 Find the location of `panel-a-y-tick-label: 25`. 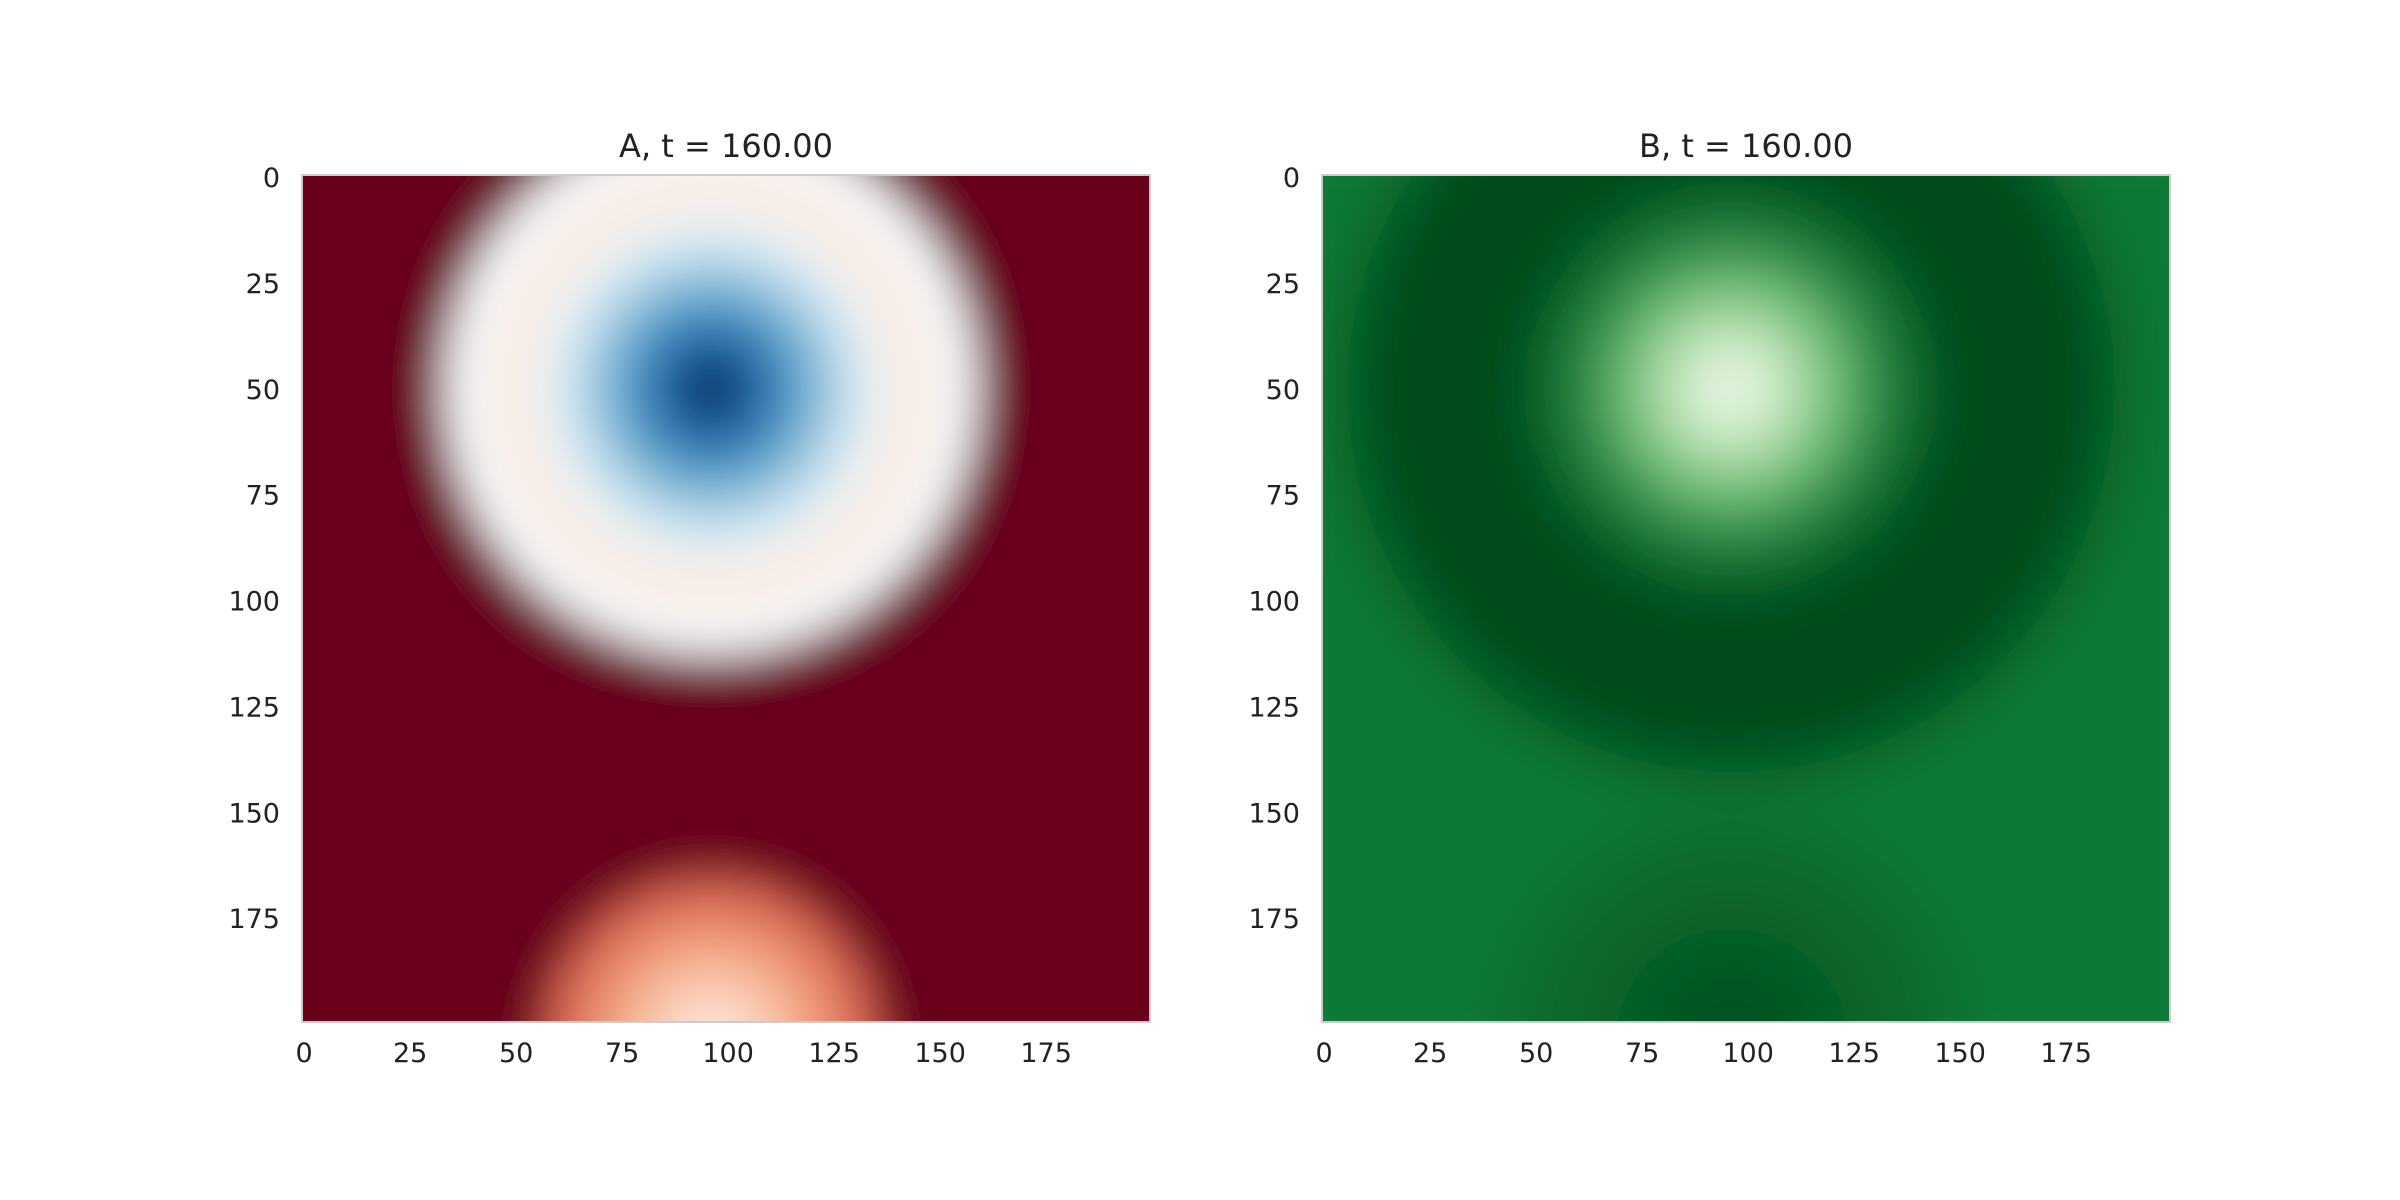

panel-a-y-tick-label: 25 is located at coordinates (263, 284).